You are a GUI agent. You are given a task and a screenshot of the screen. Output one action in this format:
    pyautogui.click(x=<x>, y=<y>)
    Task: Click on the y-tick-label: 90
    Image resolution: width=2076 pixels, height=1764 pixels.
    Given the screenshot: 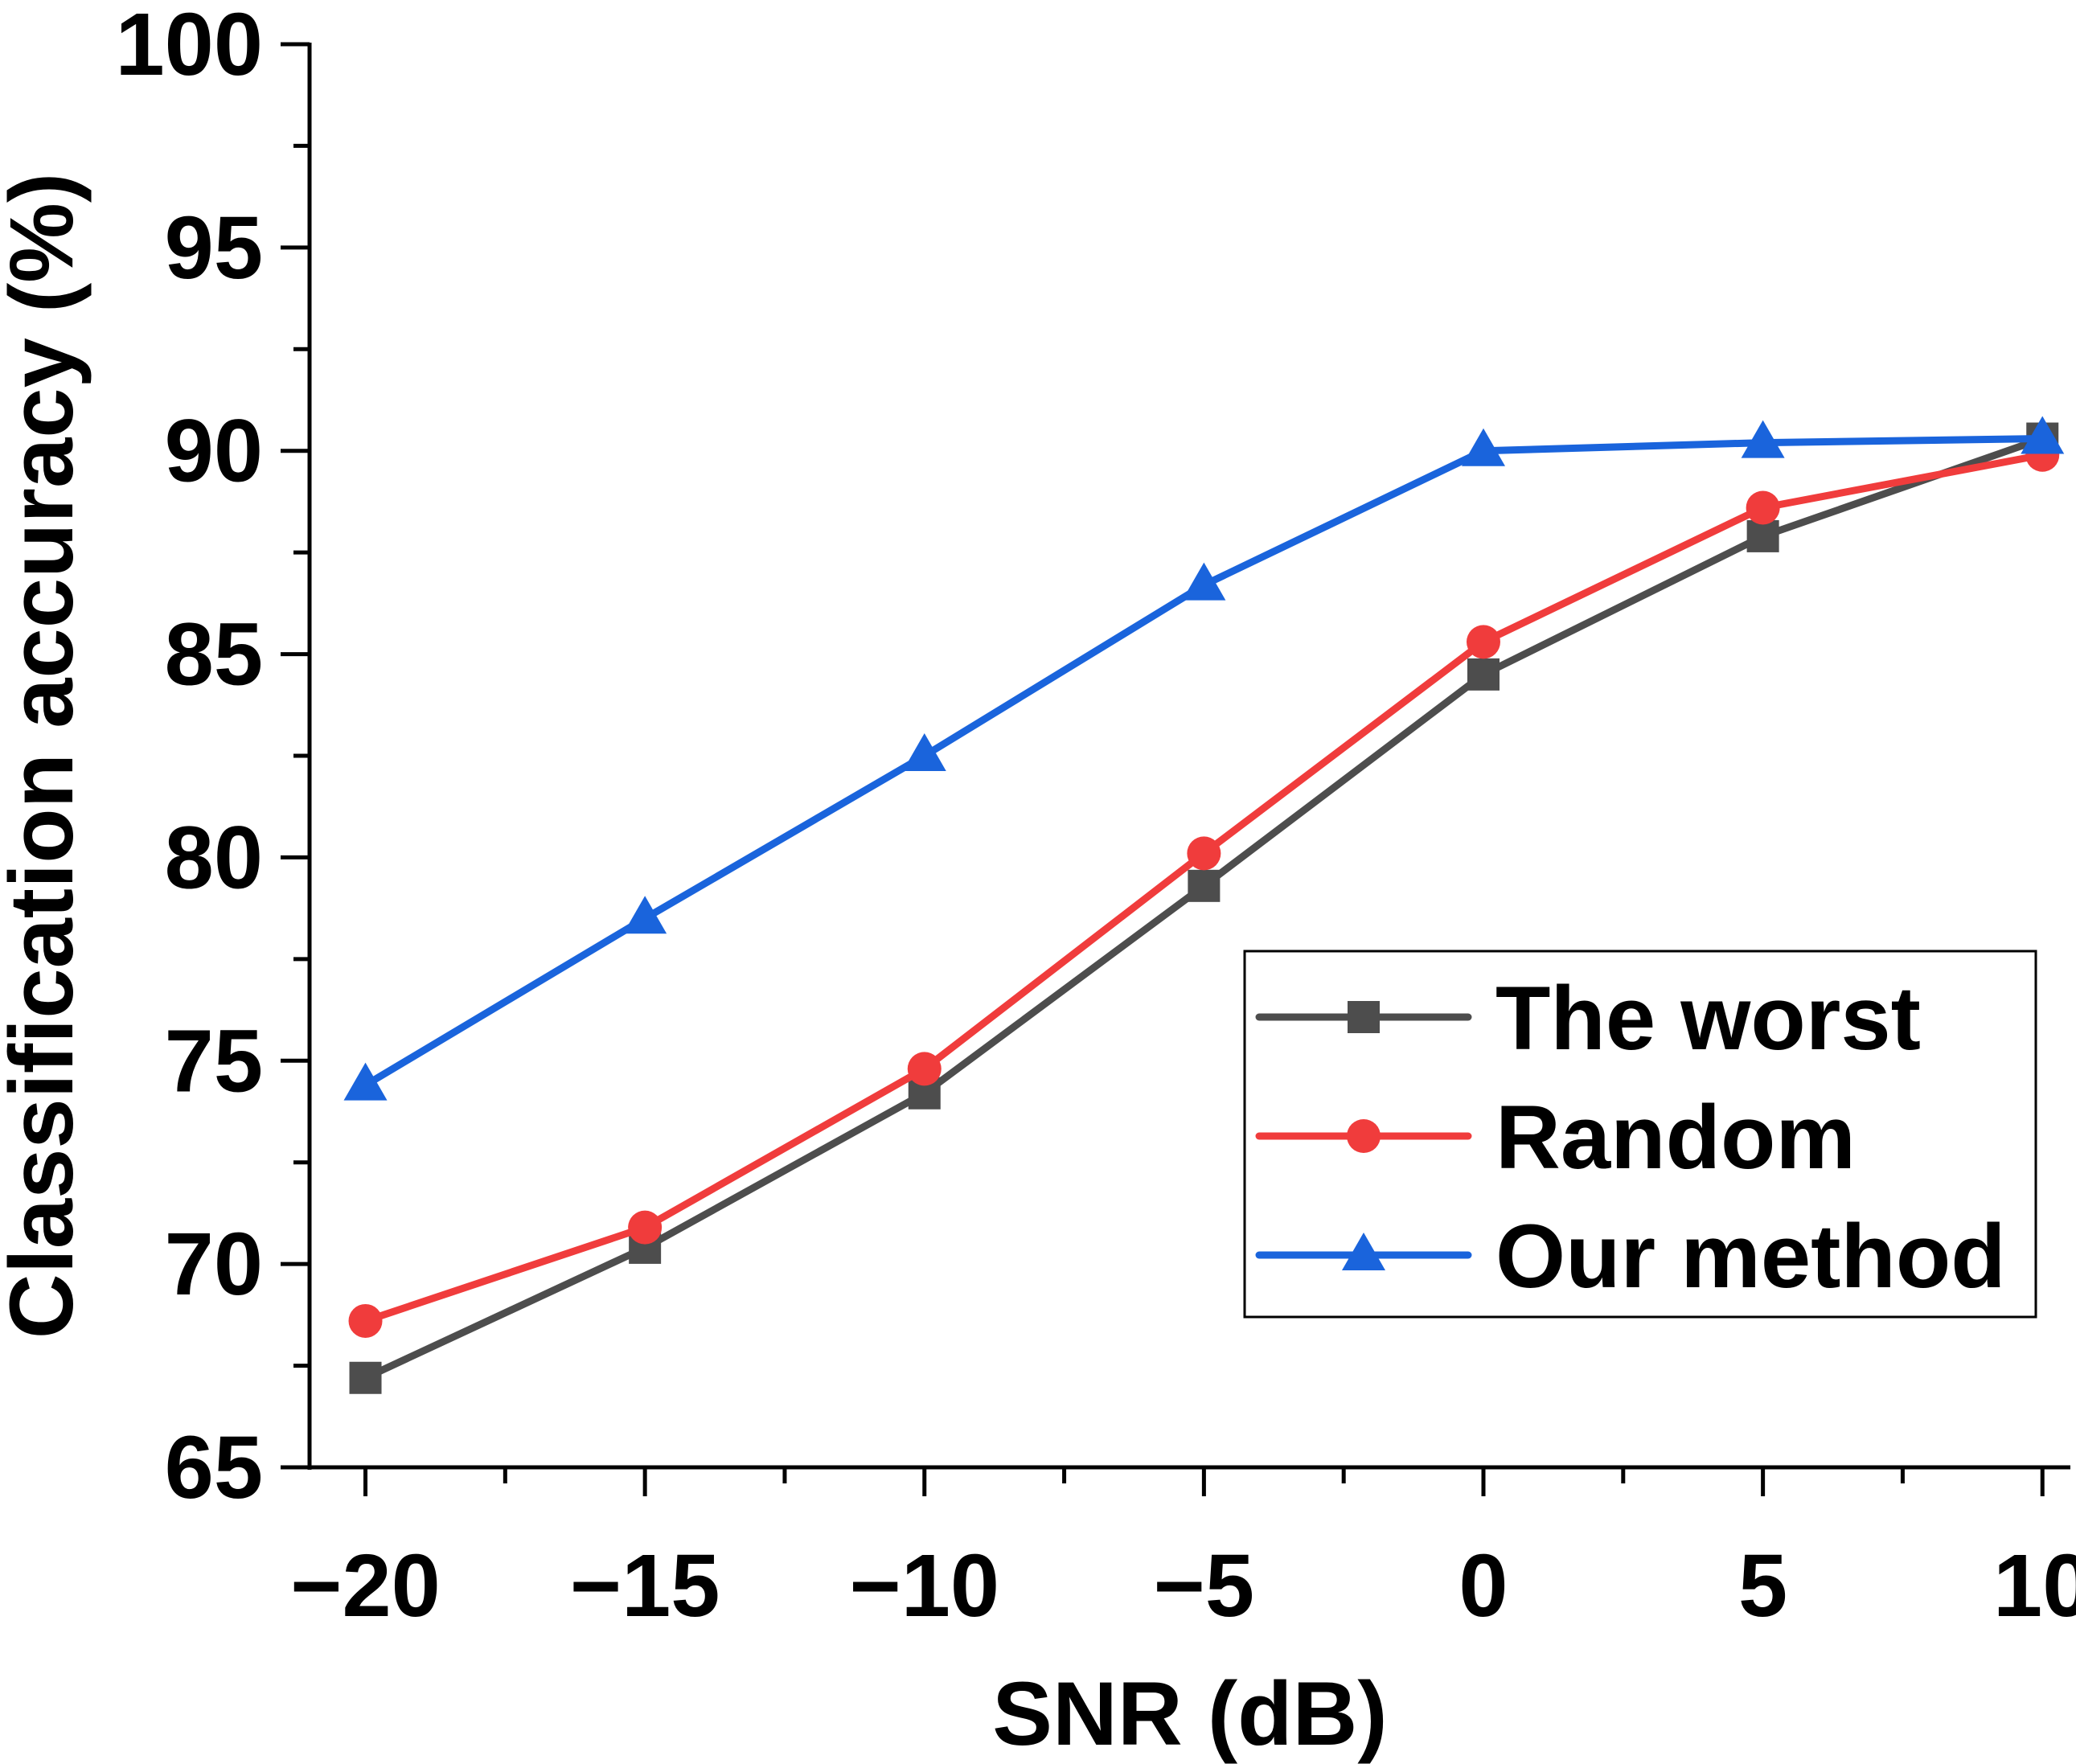 What is the action you would take?
    pyautogui.click(x=214, y=451)
    